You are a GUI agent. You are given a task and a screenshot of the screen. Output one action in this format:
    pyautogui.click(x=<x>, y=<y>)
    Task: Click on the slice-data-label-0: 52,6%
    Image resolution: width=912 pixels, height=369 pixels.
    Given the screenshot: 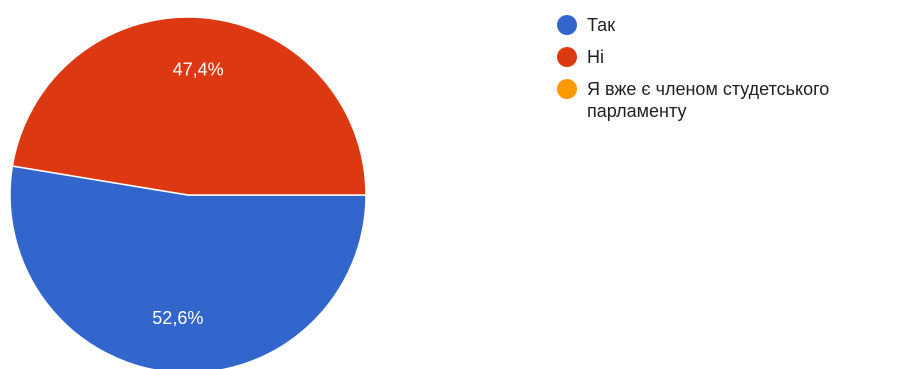 What is the action you would take?
    pyautogui.click(x=177, y=318)
    